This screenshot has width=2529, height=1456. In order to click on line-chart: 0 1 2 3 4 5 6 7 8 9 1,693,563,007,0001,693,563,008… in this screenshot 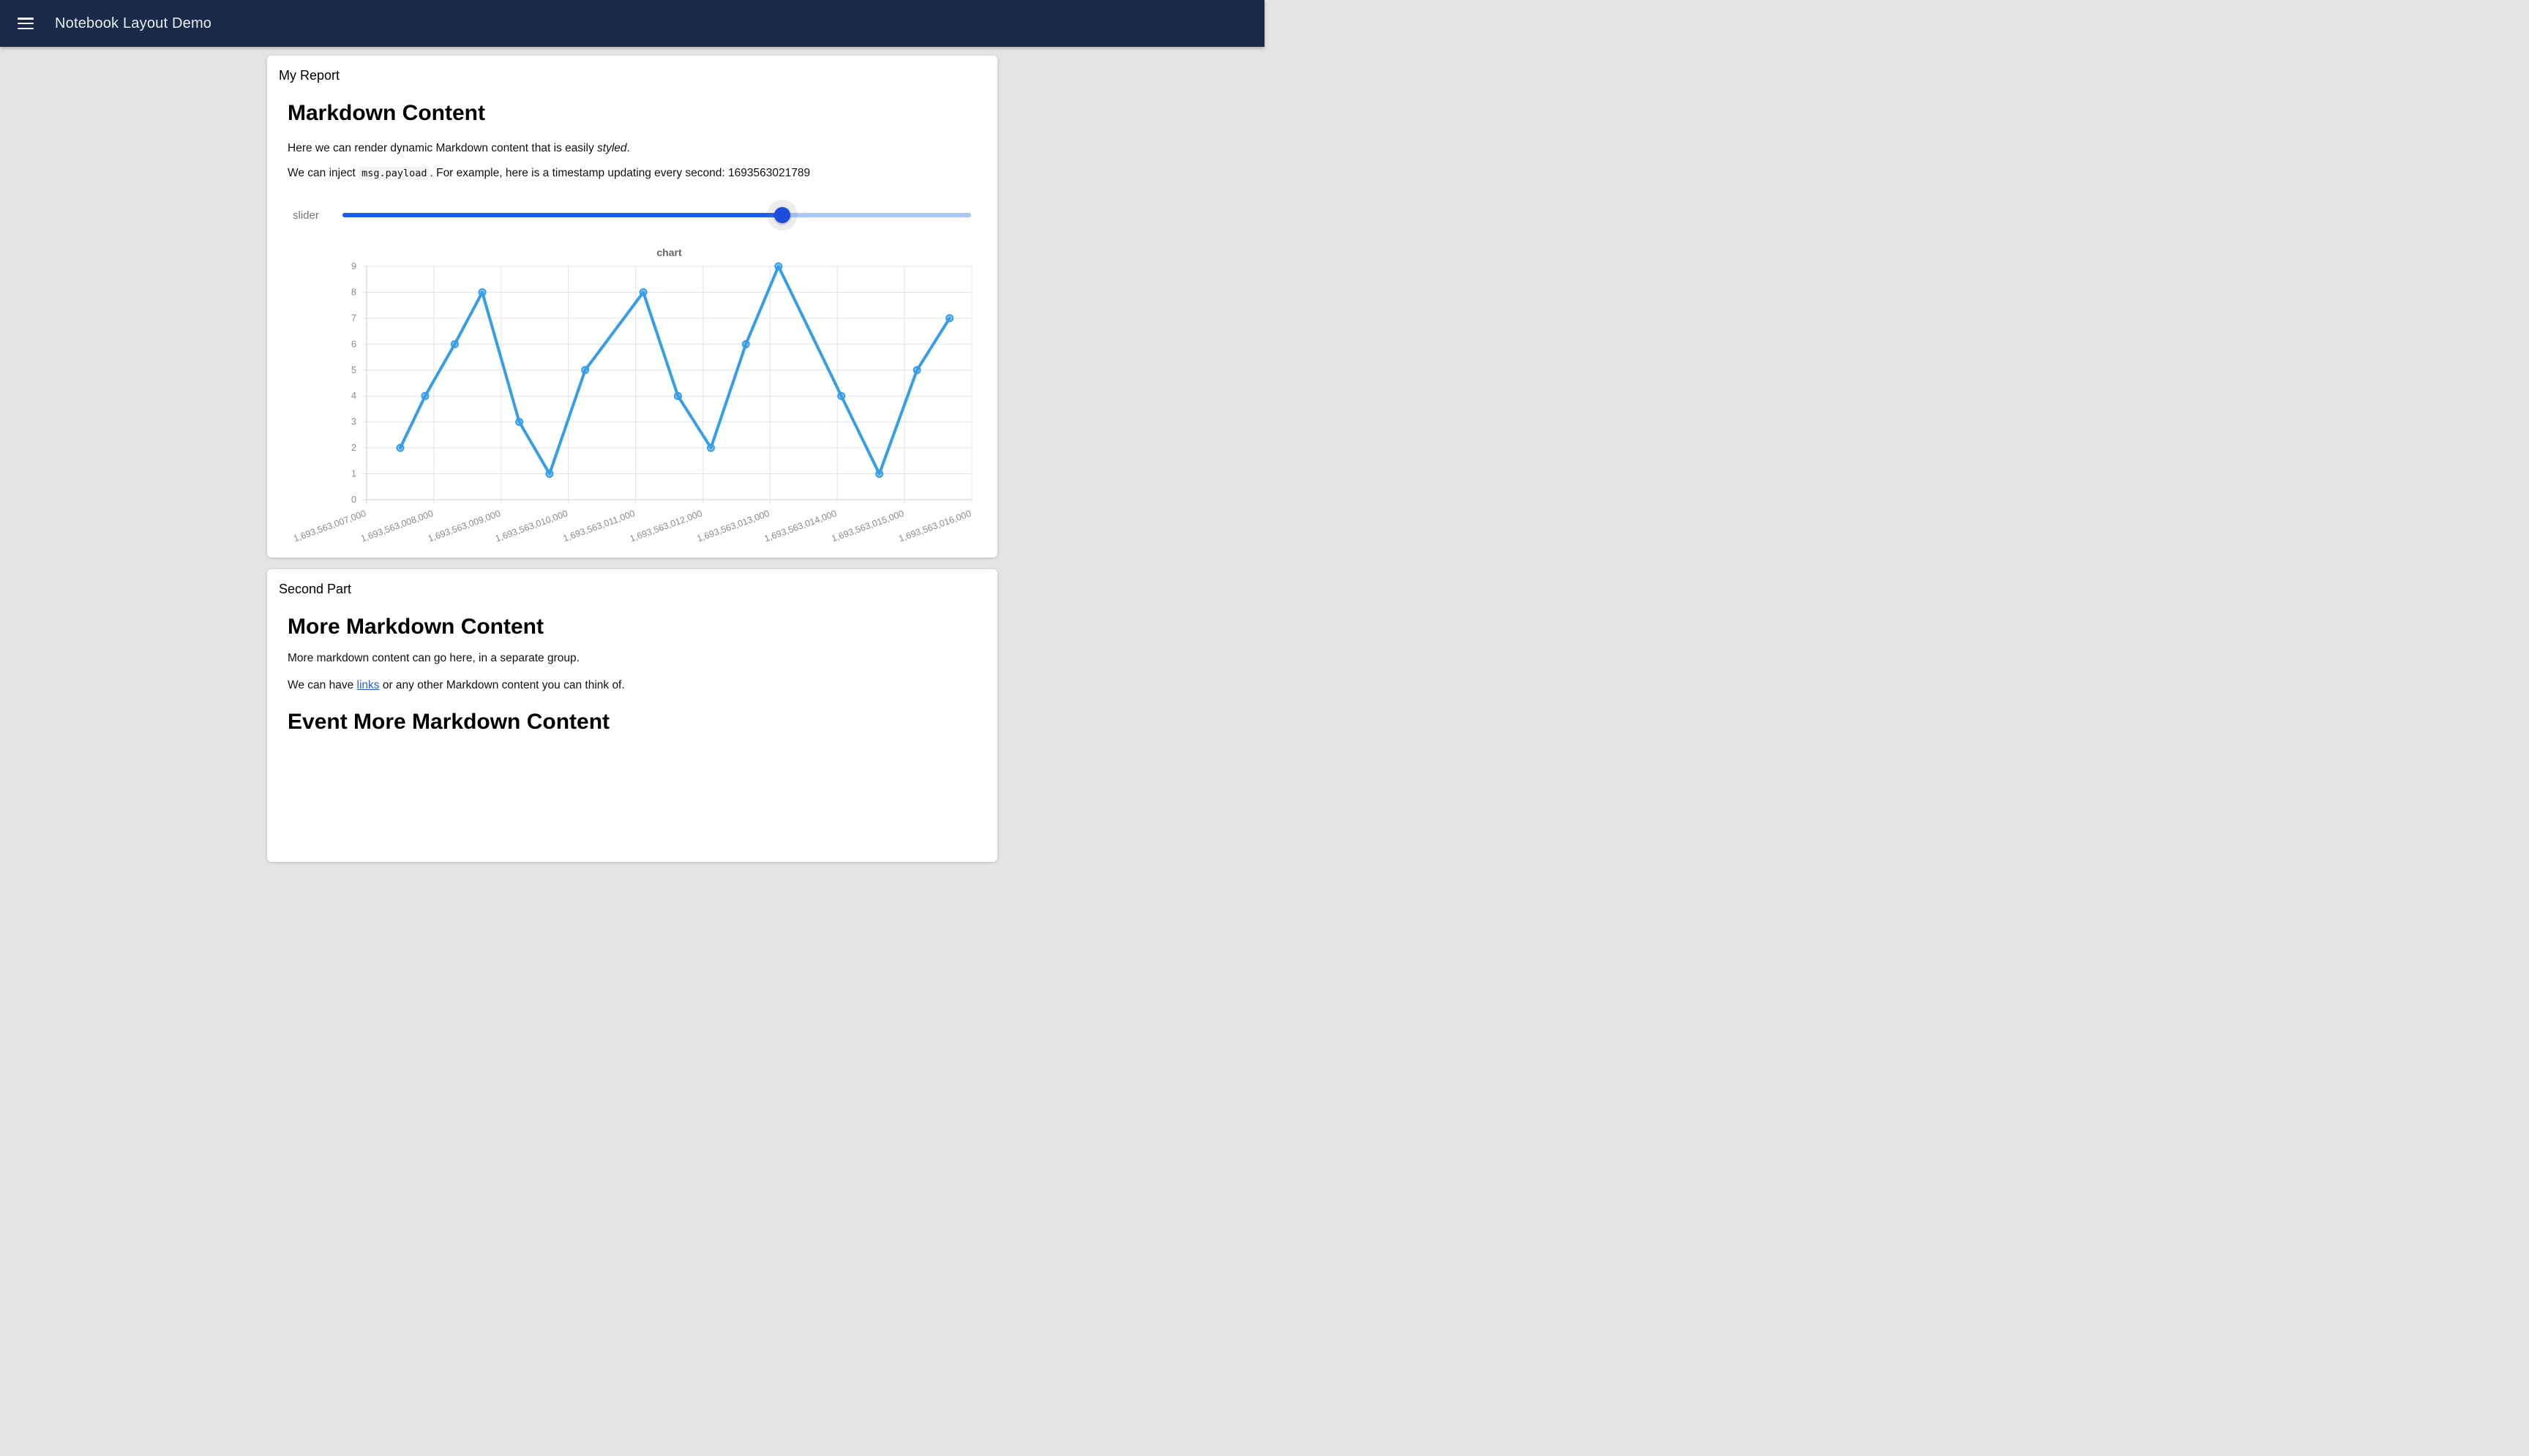, I will do `click(647, 398)`.